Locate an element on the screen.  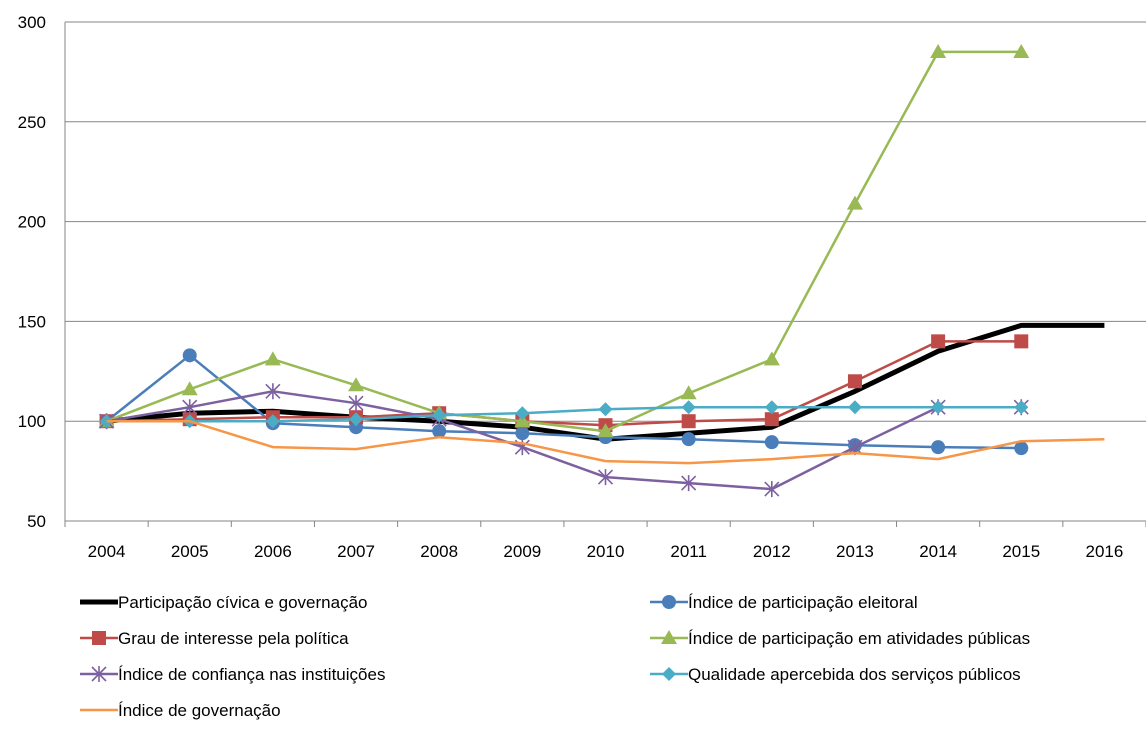
legend-label-6: Índice de governação is located at coordinates (199, 710).